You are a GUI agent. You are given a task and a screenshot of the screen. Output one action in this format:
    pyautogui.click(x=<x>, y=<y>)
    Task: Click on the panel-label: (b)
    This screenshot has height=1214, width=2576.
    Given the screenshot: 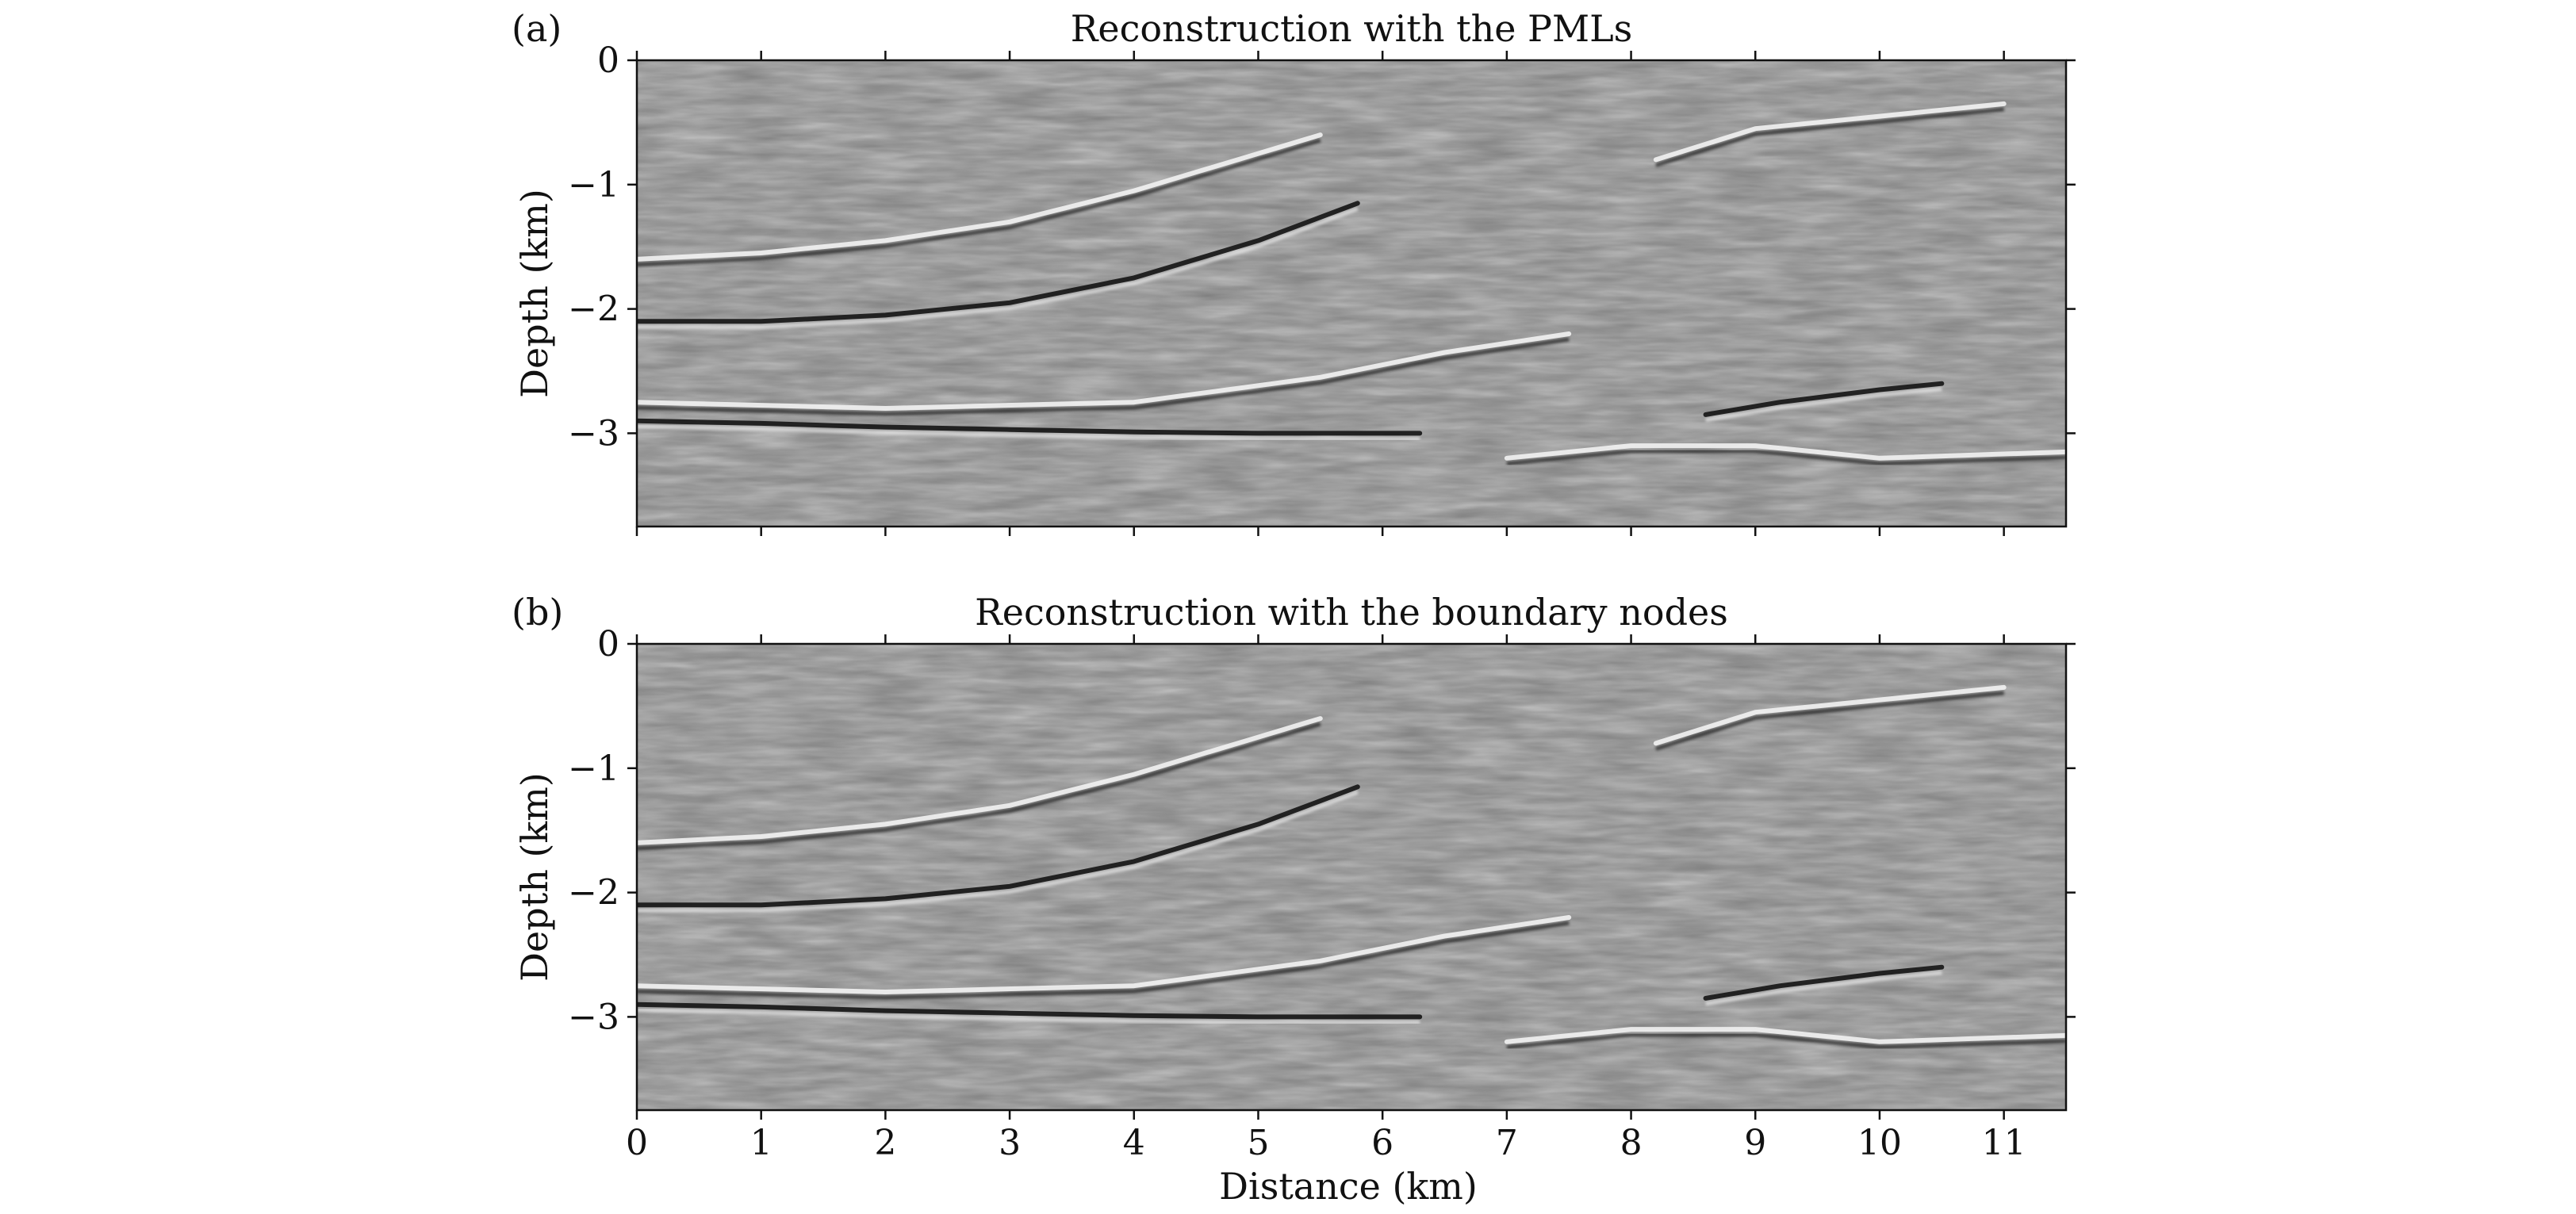 What is the action you would take?
    pyautogui.click(x=537, y=612)
    